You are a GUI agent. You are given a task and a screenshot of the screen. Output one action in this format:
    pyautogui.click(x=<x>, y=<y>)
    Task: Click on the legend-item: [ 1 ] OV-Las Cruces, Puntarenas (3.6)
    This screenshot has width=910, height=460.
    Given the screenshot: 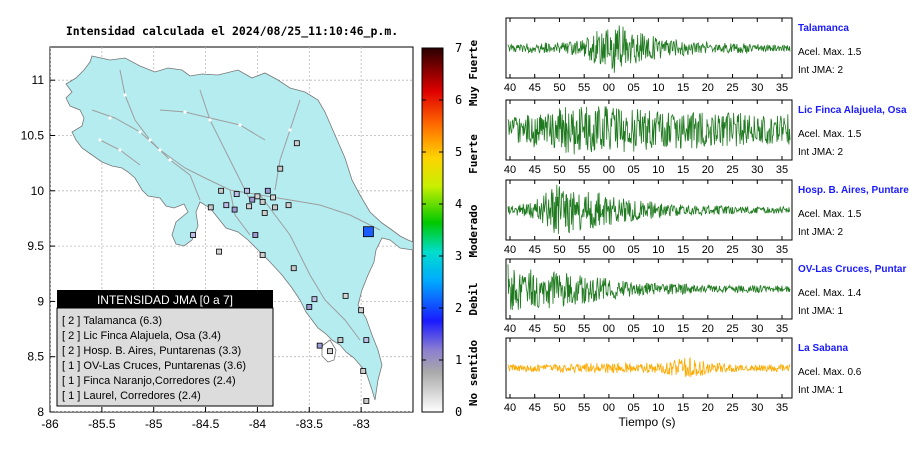 What is the action you would take?
    pyautogui.click(x=154, y=366)
    